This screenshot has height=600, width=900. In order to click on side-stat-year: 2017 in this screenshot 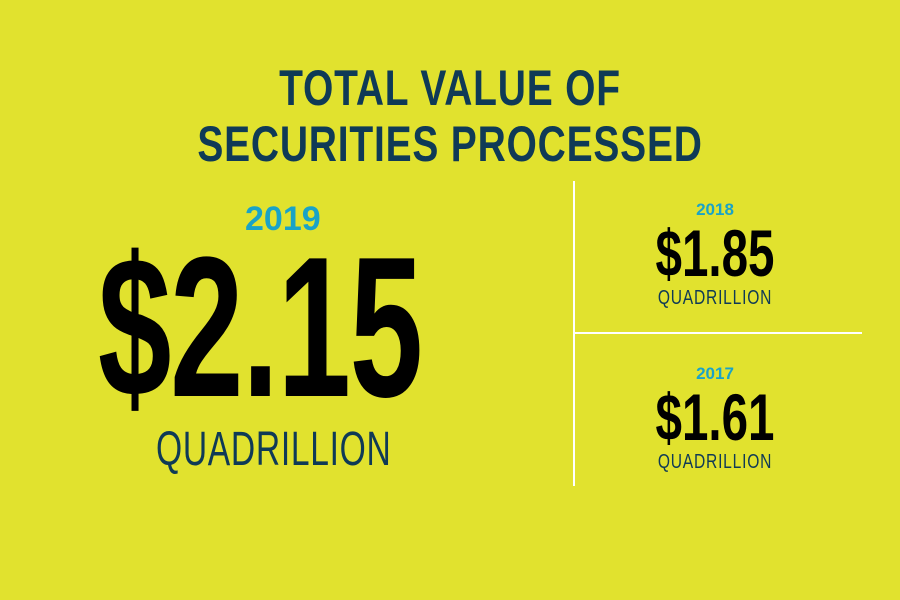, I will do `click(715, 373)`.